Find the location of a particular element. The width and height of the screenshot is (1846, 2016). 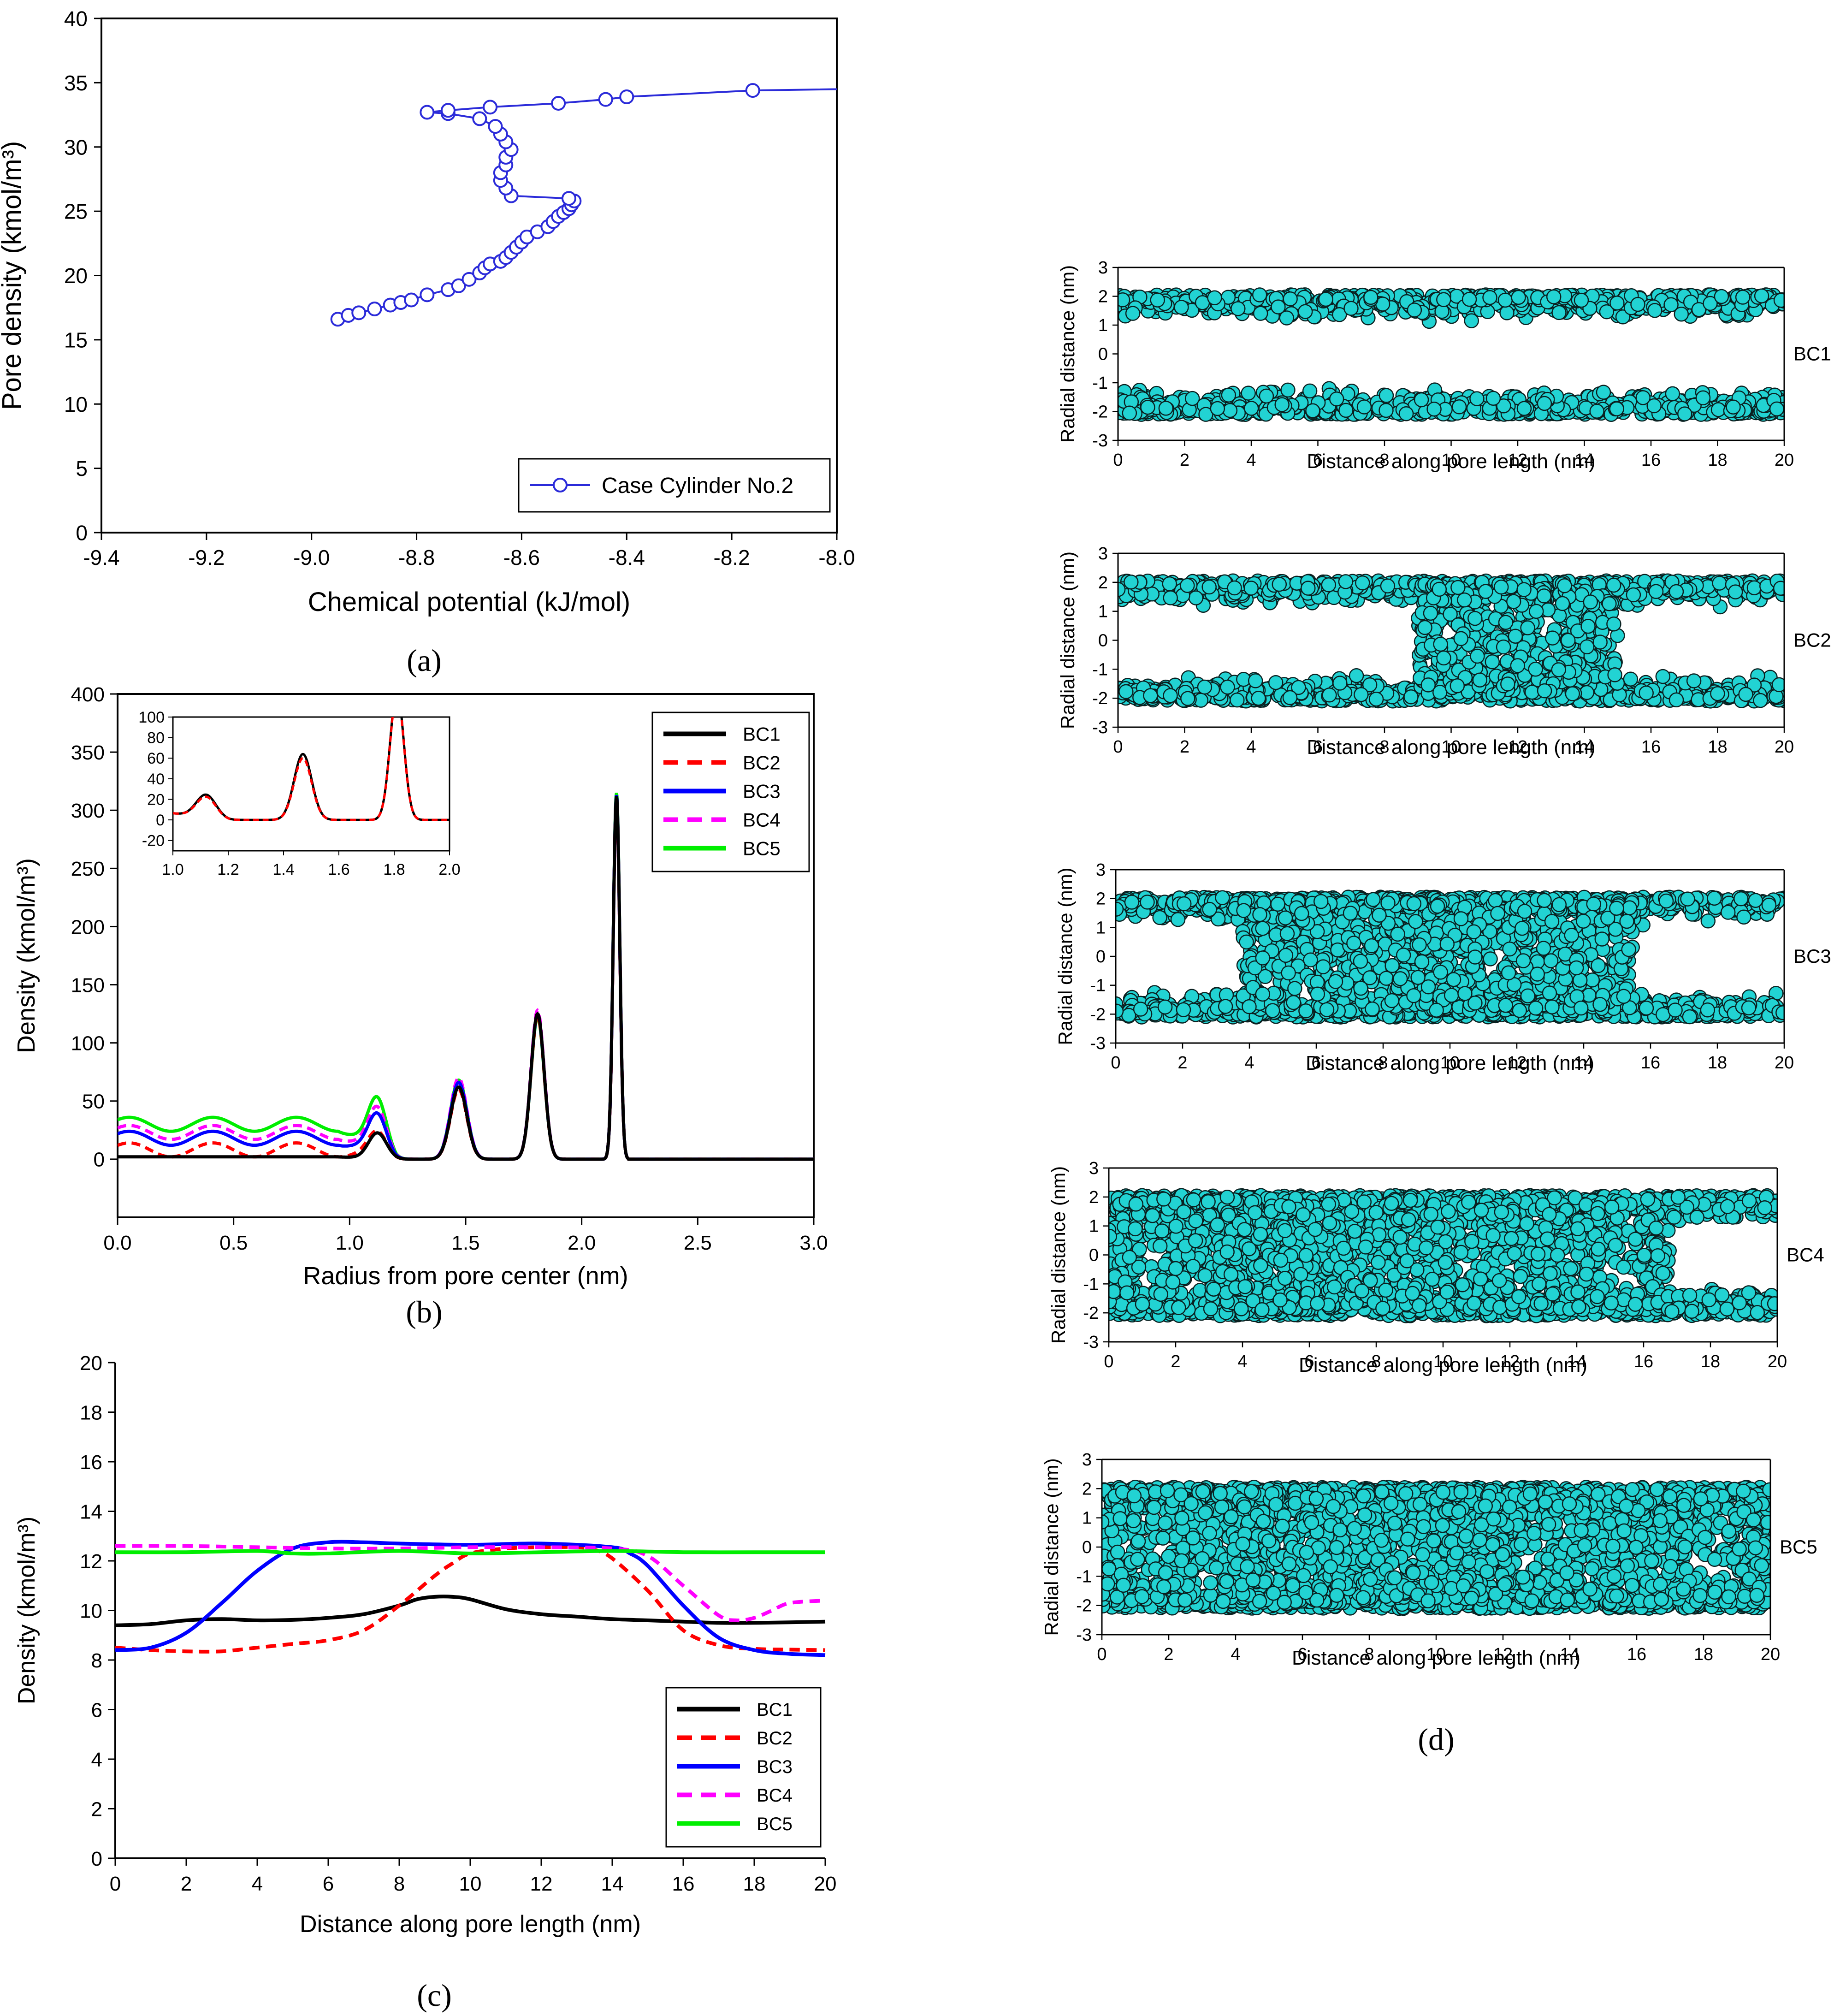

x-tick-label: -9.0 is located at coordinates (311, 557).